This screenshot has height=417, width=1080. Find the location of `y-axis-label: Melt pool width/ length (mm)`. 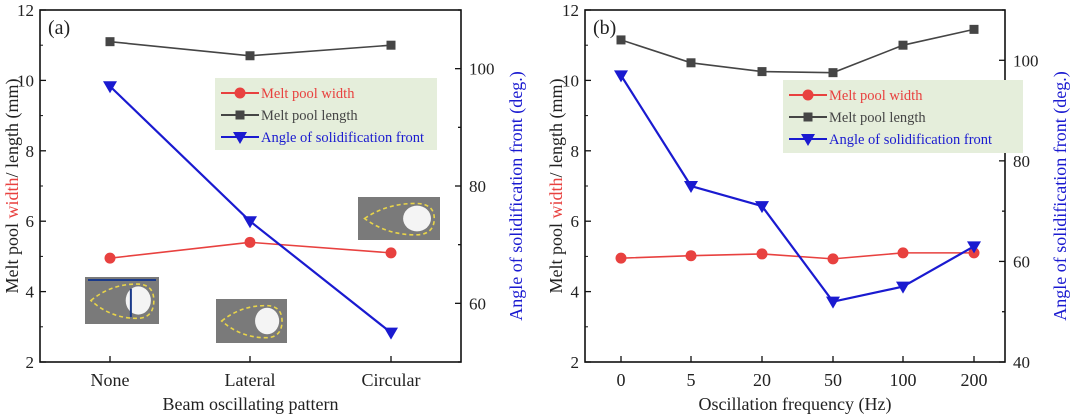

y-axis-label: Melt pool width/ length (mm) is located at coordinates (12, 185).